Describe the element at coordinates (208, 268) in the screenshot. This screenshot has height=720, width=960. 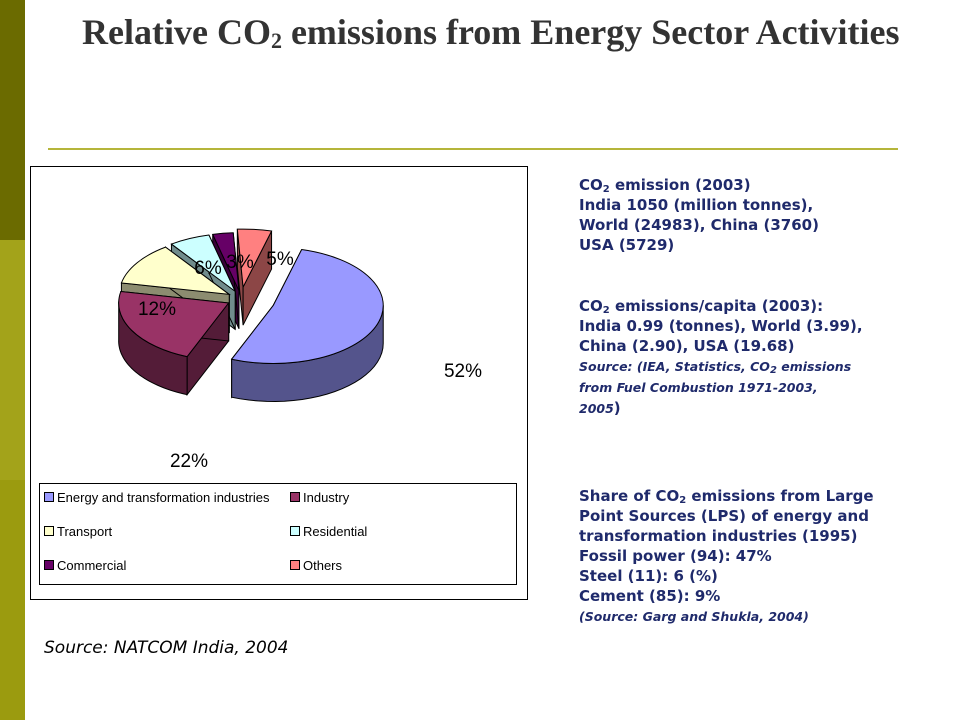
I see `pie-data-label: 6%` at that location.